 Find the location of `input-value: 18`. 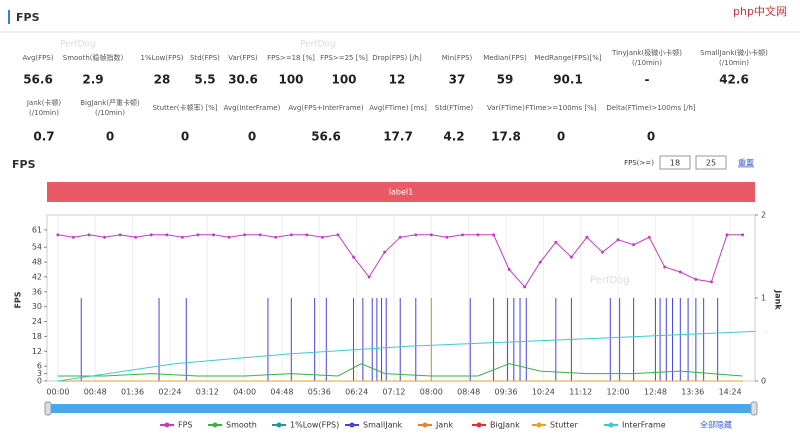

input-value: 18 is located at coordinates (675, 163).